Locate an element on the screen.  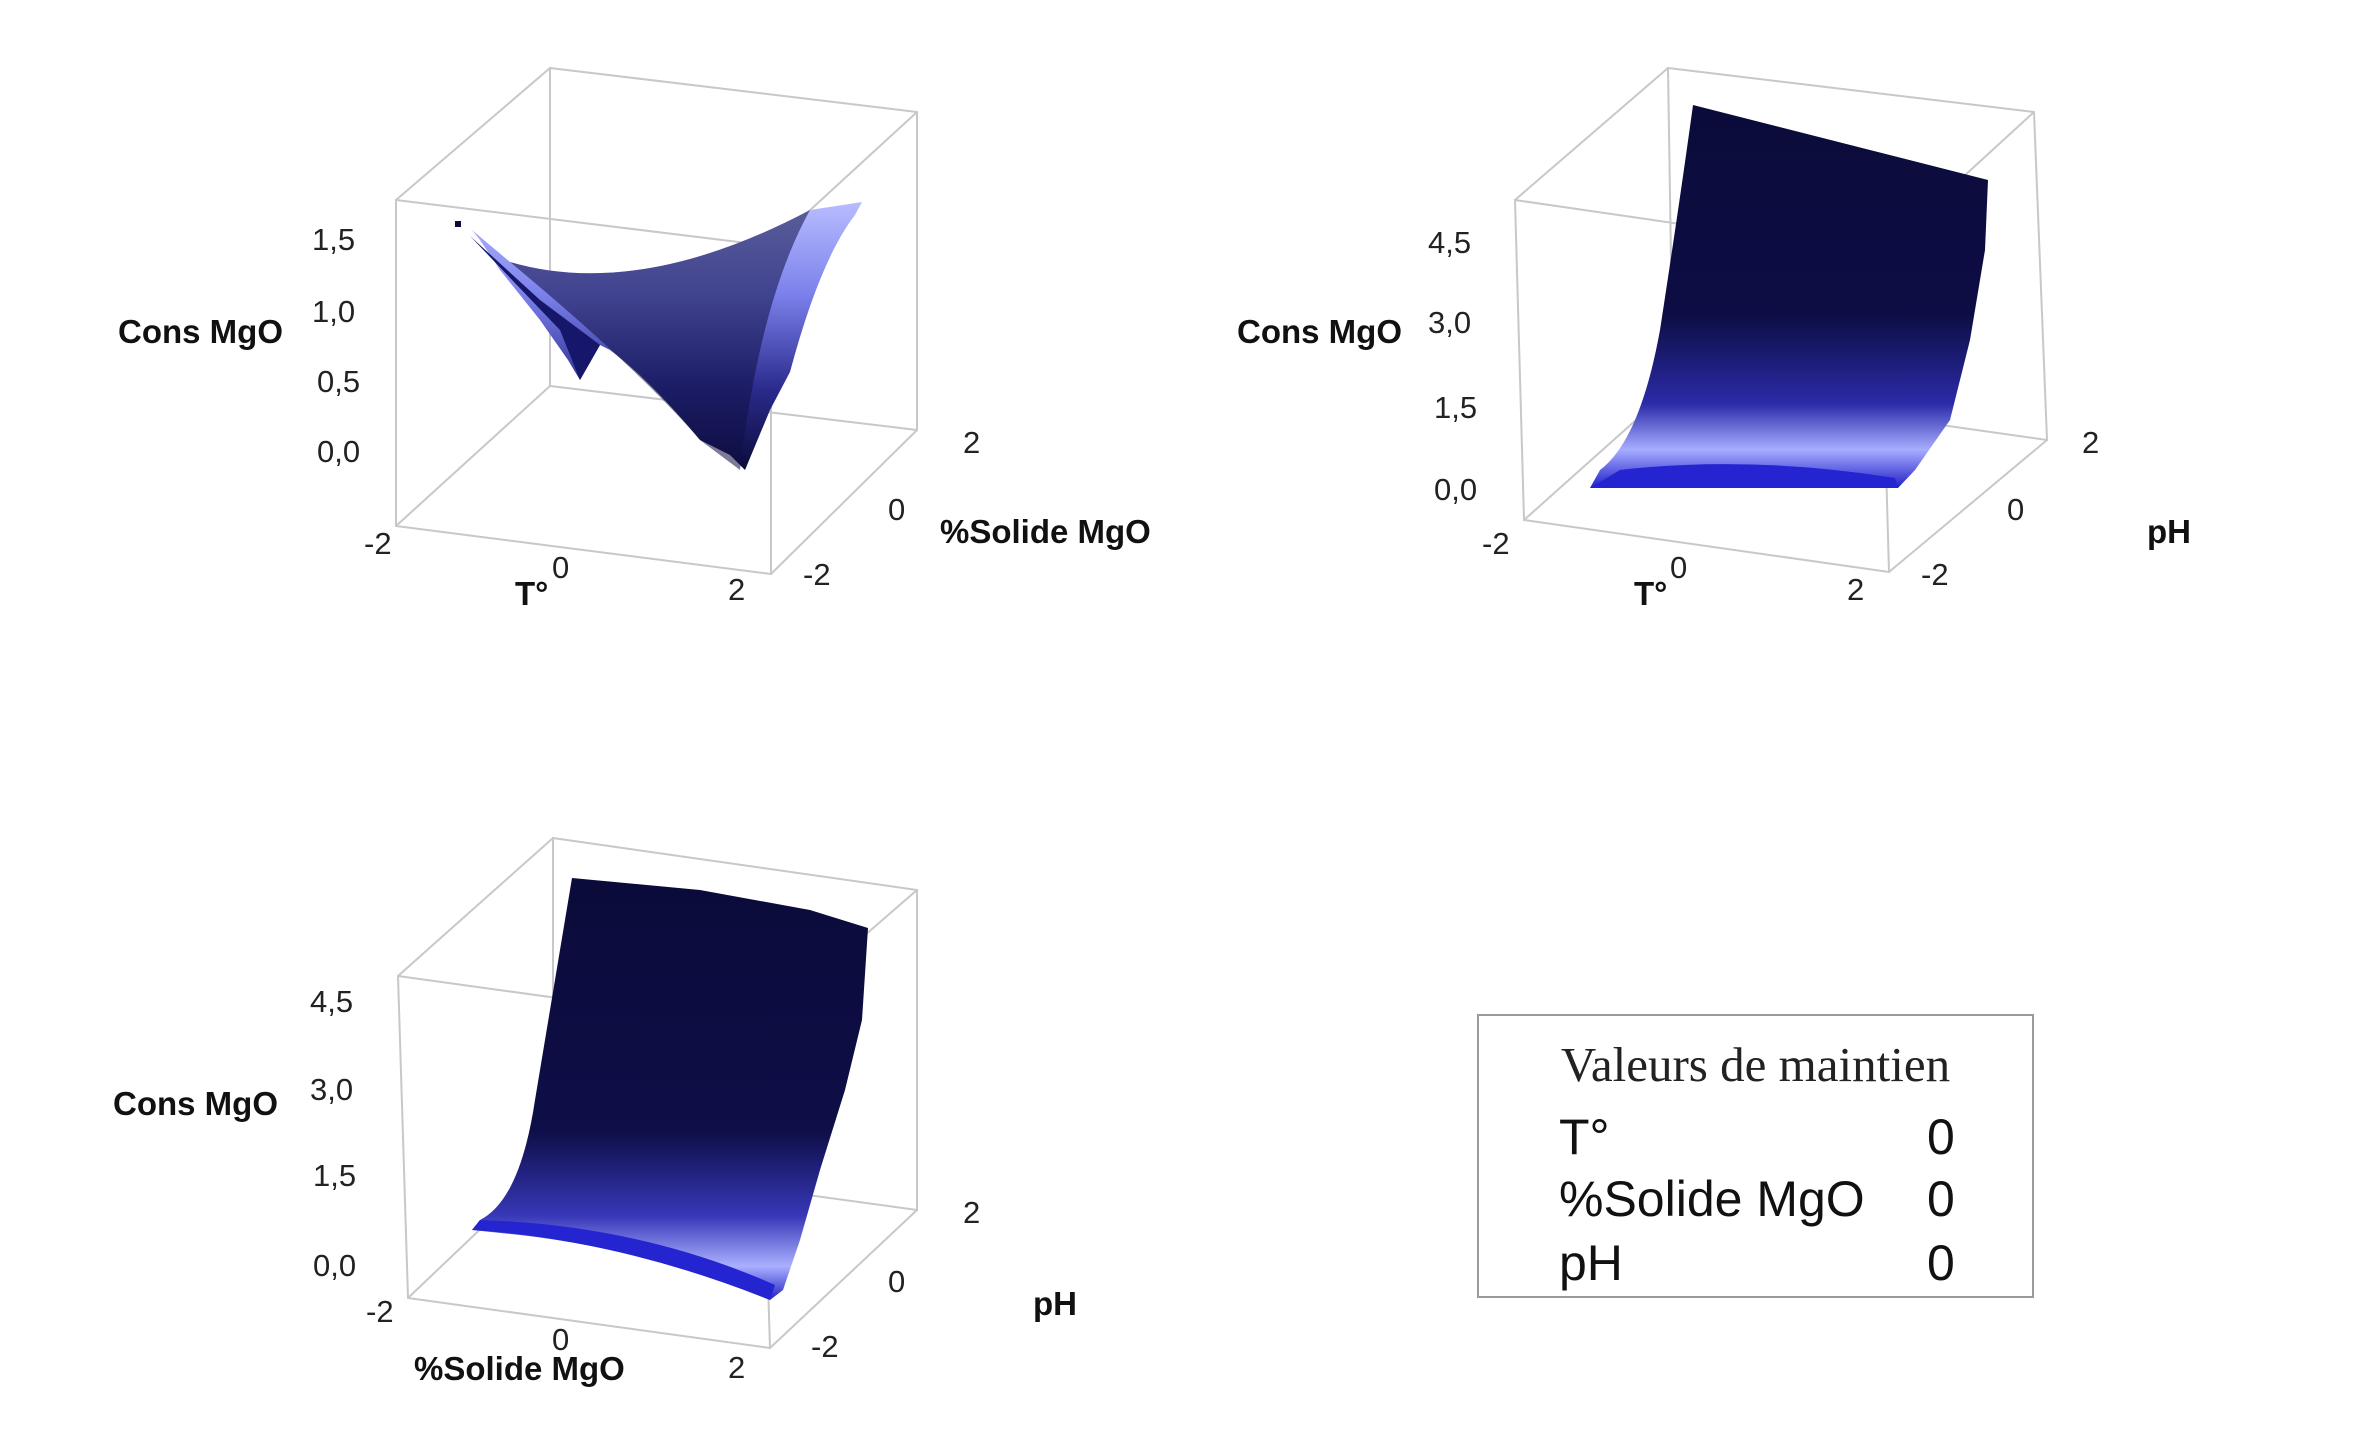
plot2-x-ticks: -2 0 2 is located at coordinates (1673, 566).